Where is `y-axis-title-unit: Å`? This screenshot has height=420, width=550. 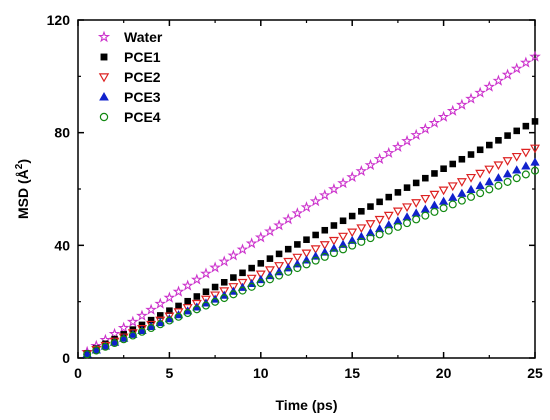 y-axis-title-unit: Å is located at coordinates (23, 174).